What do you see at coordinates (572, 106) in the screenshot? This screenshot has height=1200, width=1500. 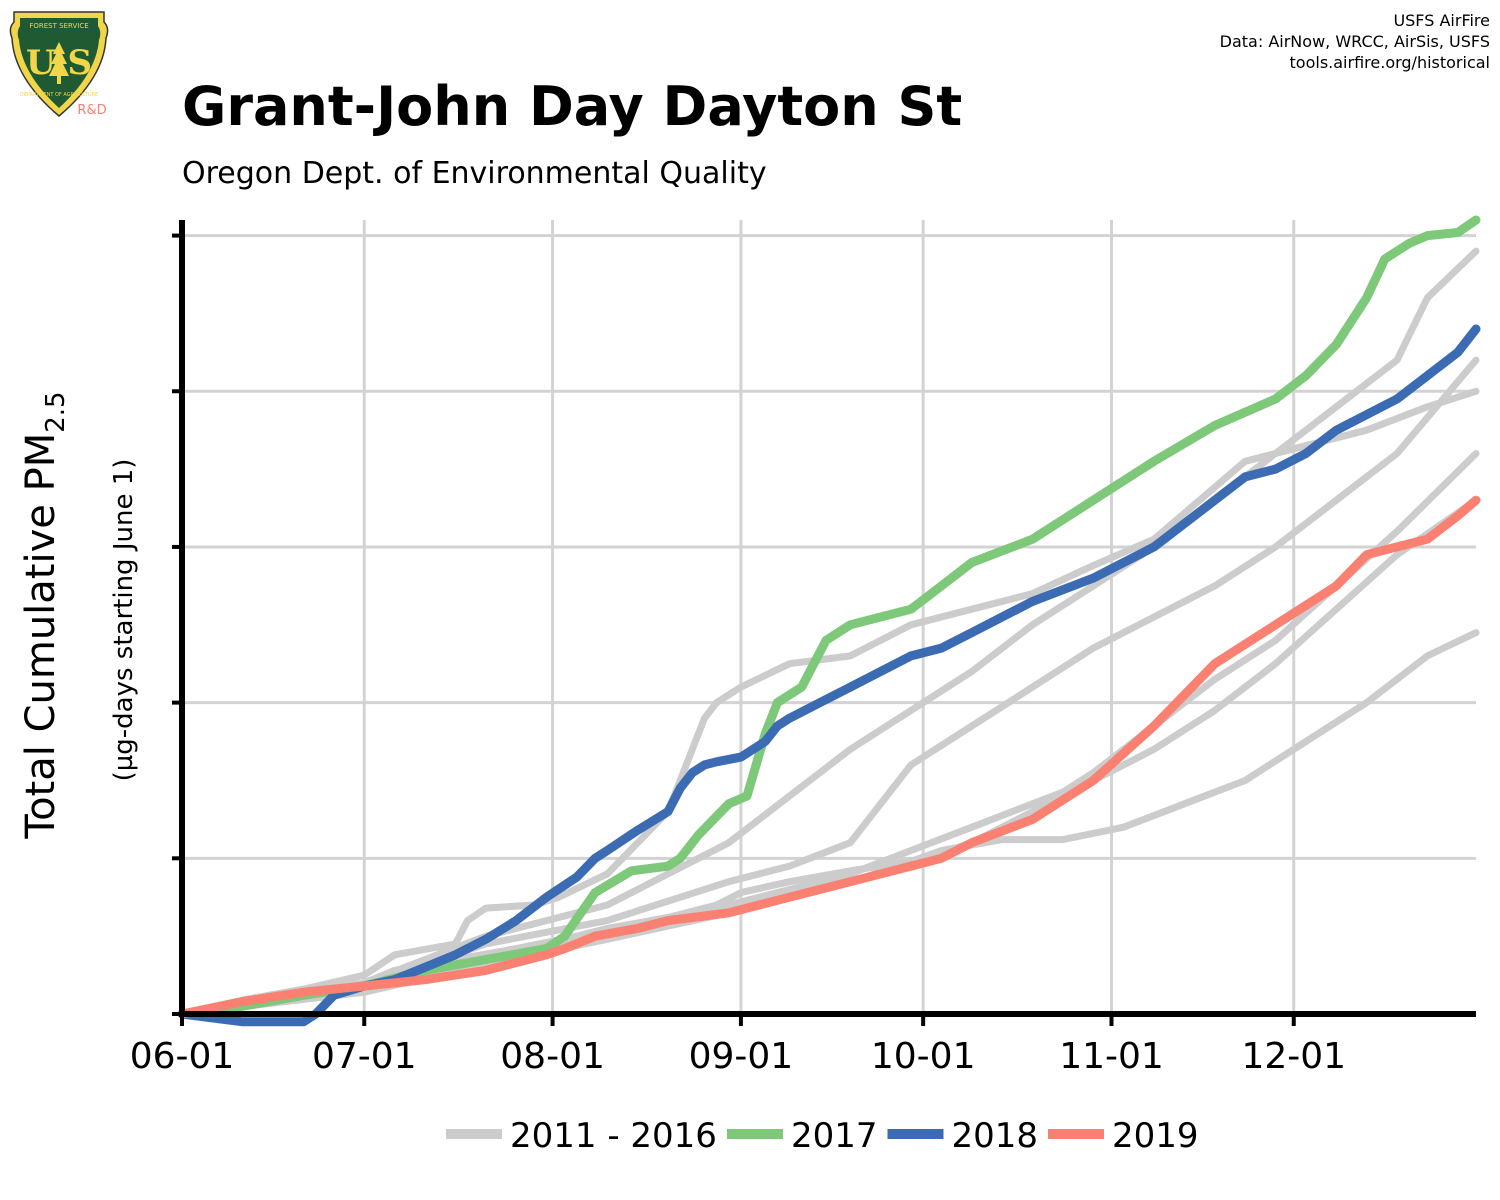 I see `chart-title: Grant-John Day Dayton St` at bounding box center [572, 106].